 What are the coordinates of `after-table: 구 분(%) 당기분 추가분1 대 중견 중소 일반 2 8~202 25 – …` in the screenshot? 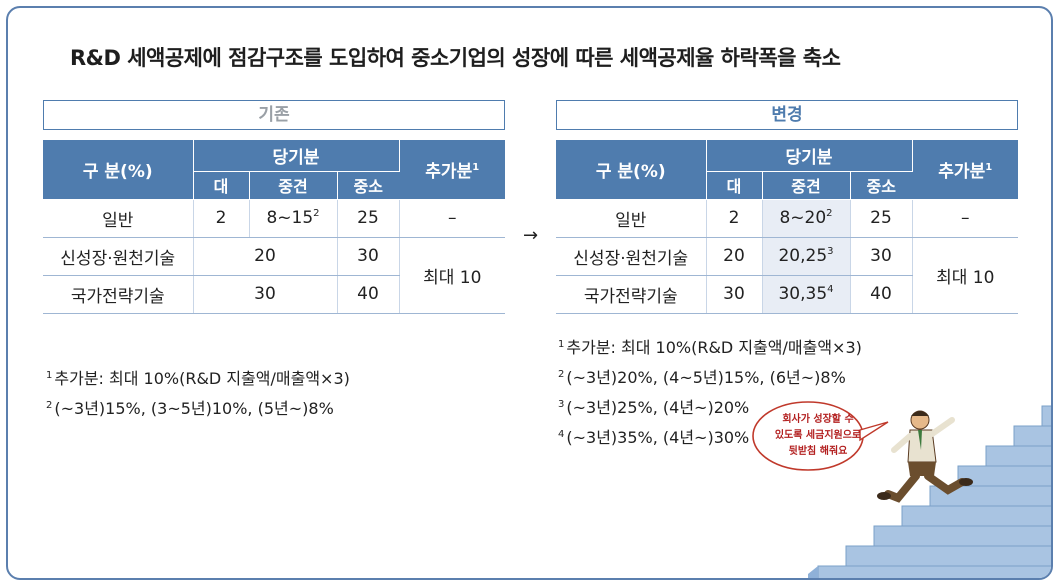 It's located at (787, 227).